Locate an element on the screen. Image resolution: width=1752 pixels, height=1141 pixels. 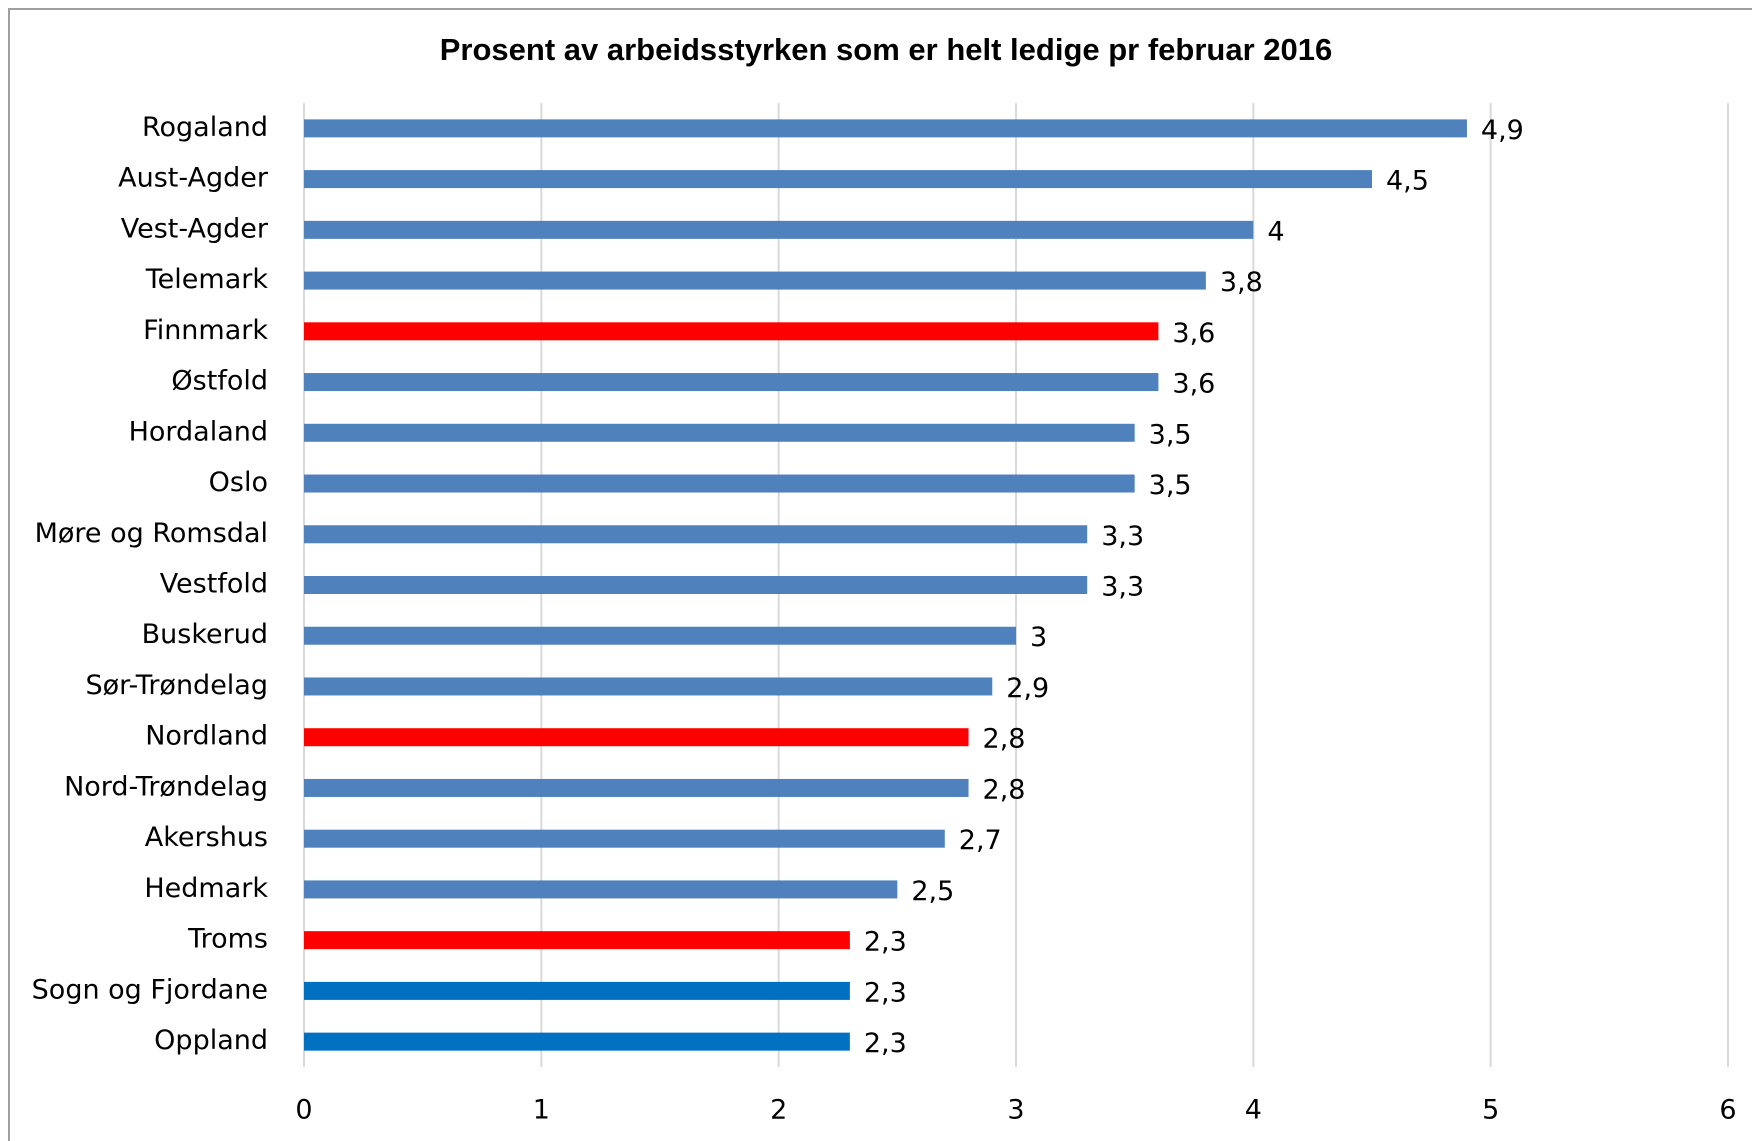
x-tick-label: 3 is located at coordinates (1015, 1110).